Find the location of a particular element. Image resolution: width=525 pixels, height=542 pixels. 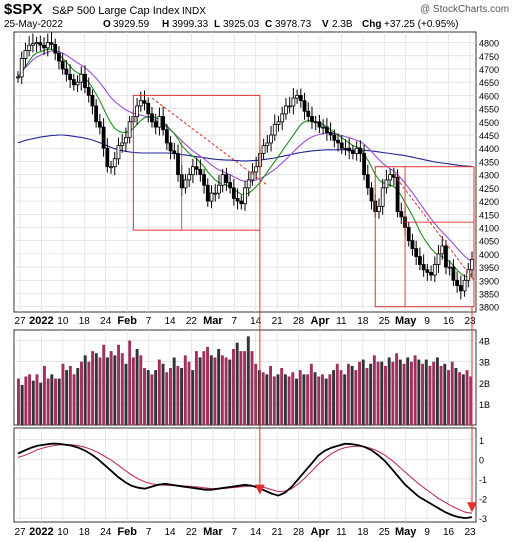

x-tick-label: 18 is located at coordinates (85, 321).